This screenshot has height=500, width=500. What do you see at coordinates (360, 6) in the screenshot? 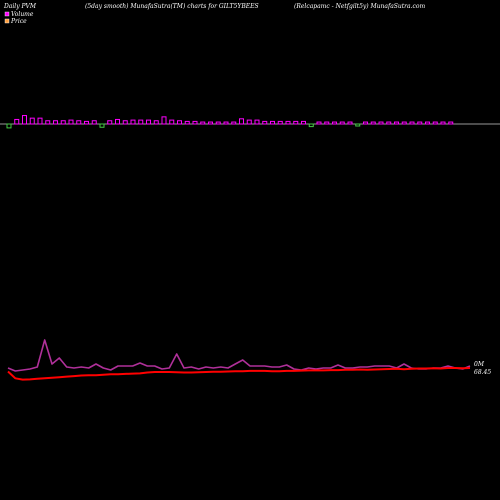
I see `header-right: (Relcapamc - Netfgilt5y) MunafaSutra.com` at bounding box center [360, 6].